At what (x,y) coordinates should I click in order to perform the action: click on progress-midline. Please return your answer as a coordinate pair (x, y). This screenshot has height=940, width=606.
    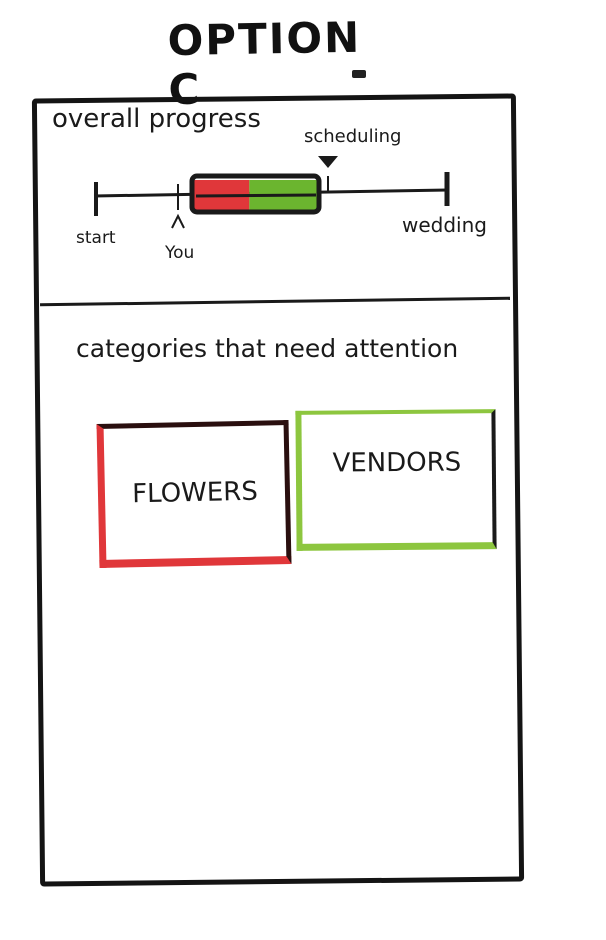
    Looking at the image, I should click on (256, 195).